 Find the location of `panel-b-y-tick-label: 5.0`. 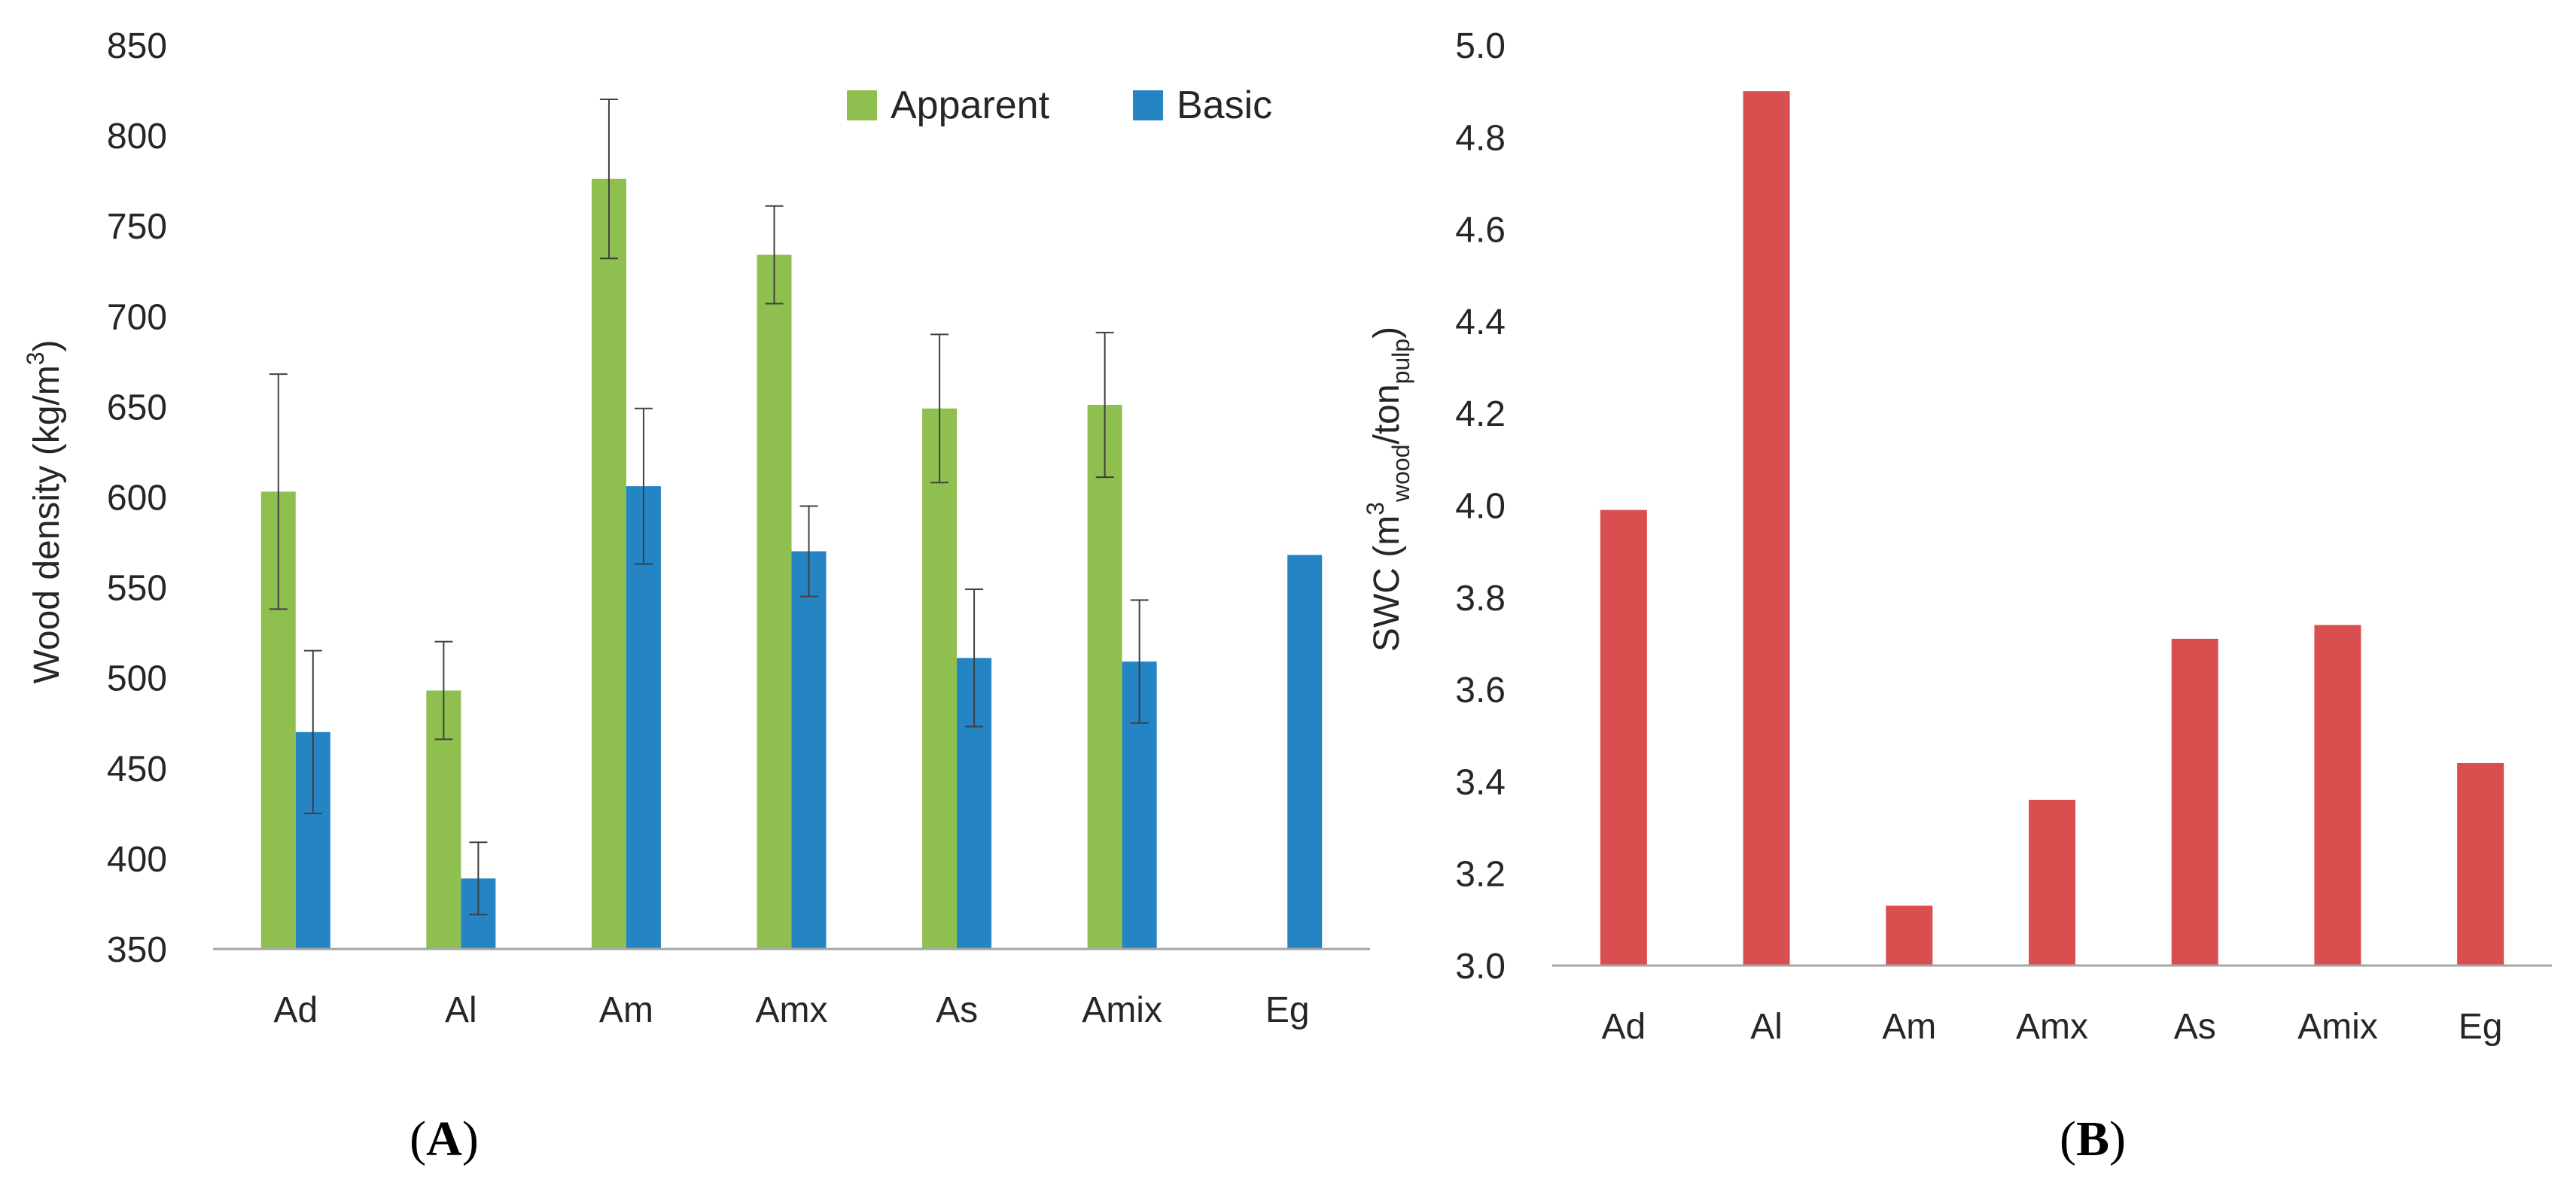

panel-b-y-tick-label: 5.0 is located at coordinates (1481, 46).